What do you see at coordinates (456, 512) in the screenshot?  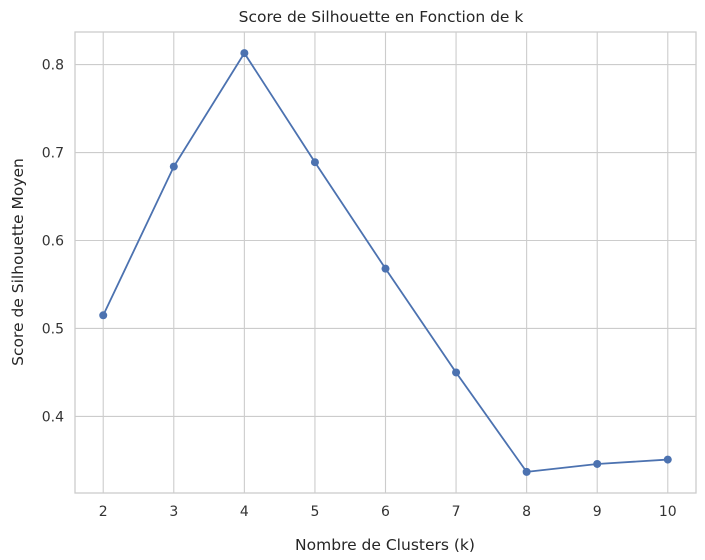 I see `x-tick-label: 7` at bounding box center [456, 512].